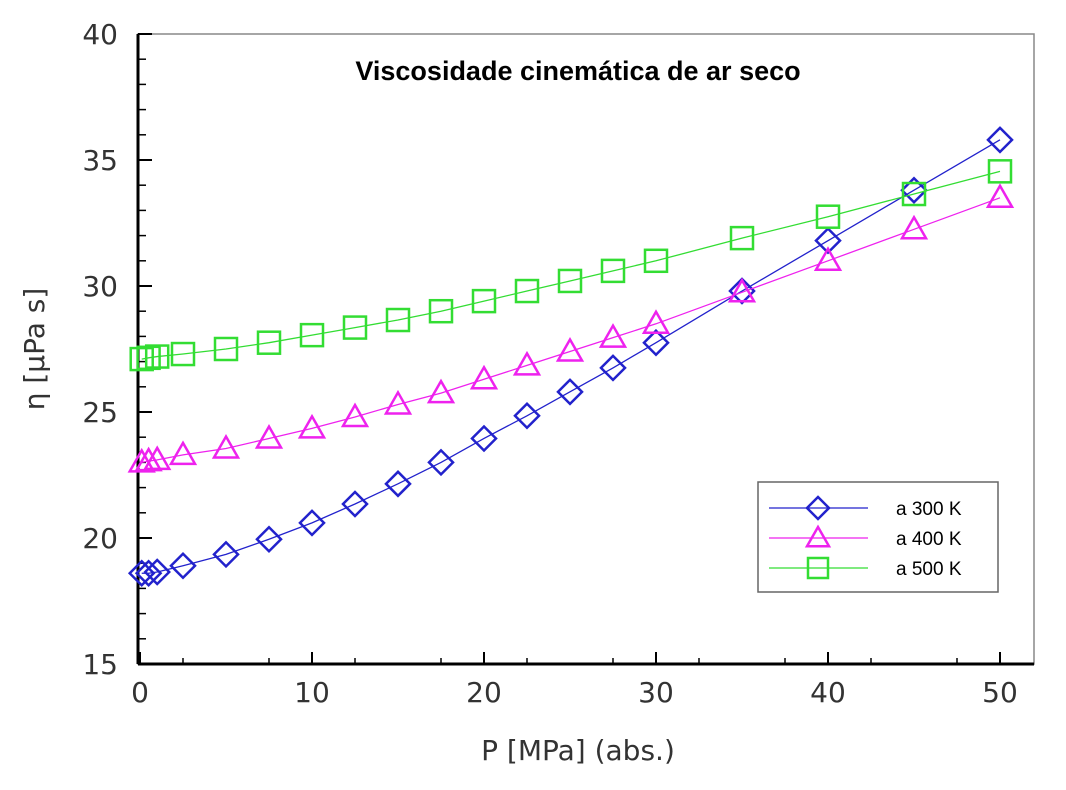  I want to click on legend-label: a 300 K, so click(929, 509).